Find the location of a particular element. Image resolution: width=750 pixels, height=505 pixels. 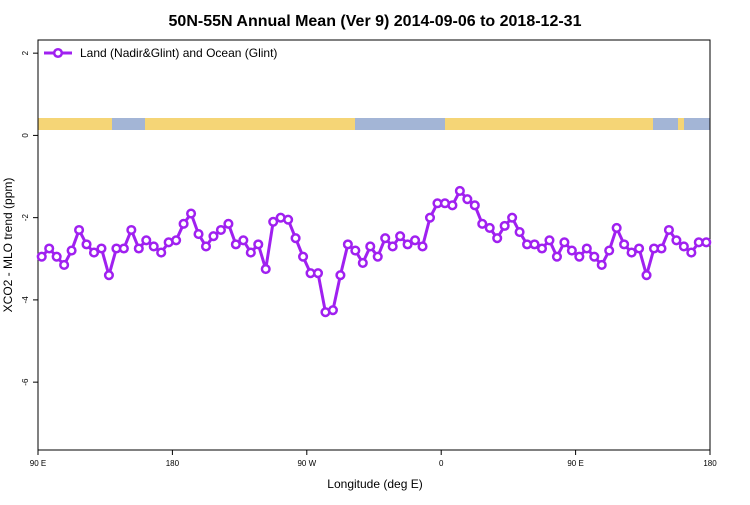

y-tick-label: -4 is located at coordinates (25, 300).